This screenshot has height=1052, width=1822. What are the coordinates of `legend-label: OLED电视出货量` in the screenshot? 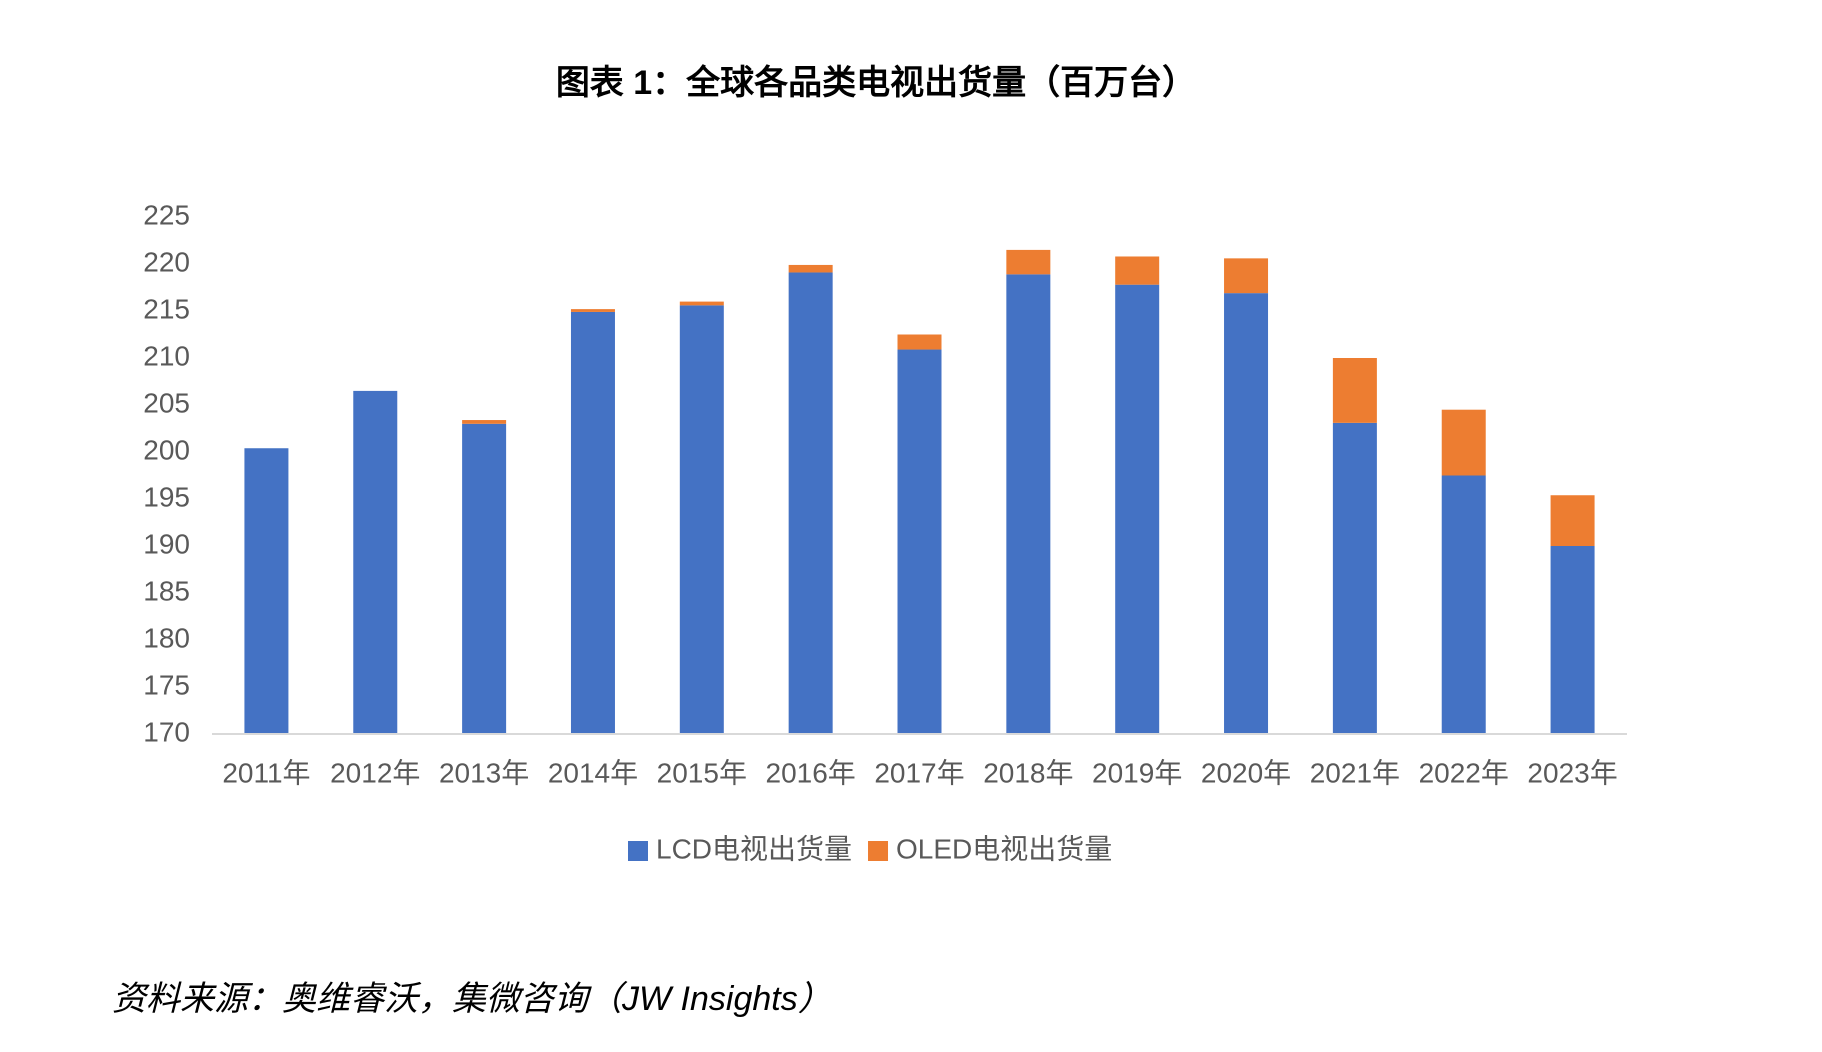 It's located at (1004, 848).